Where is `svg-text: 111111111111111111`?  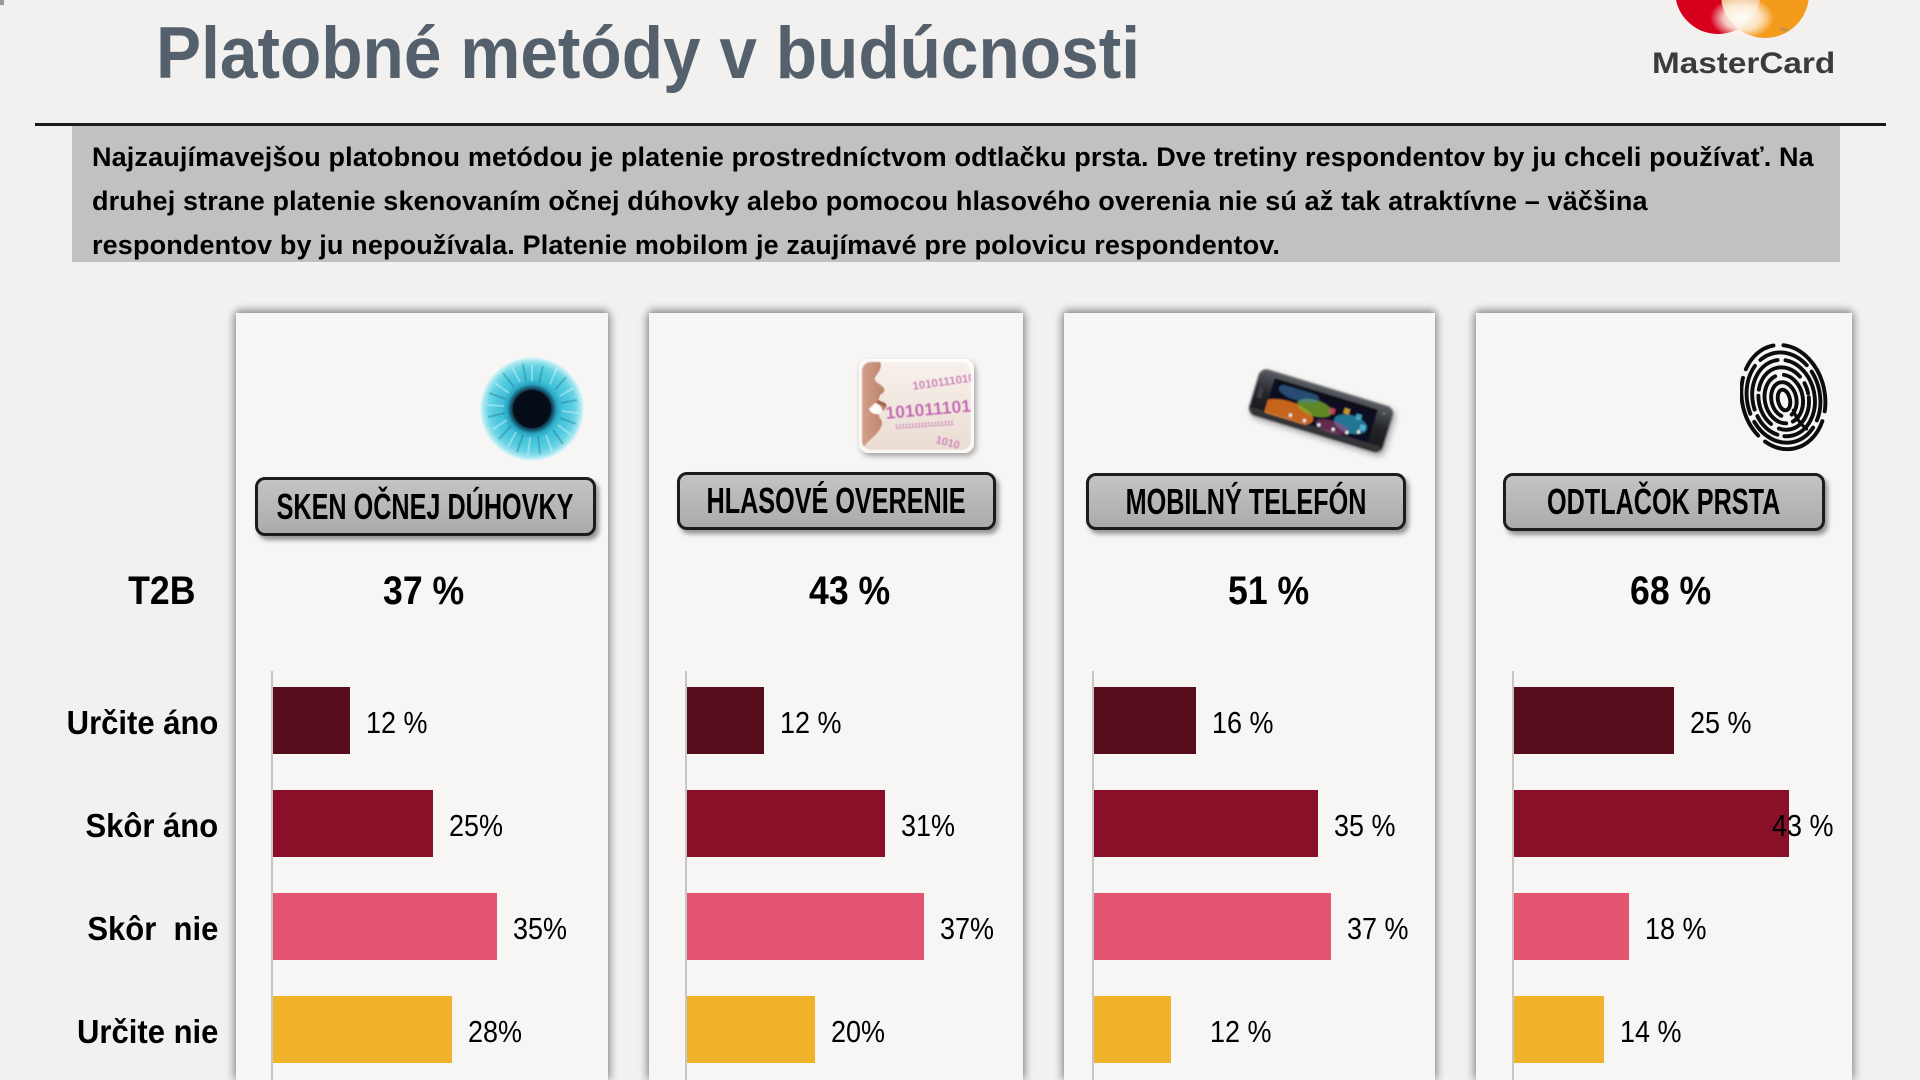
svg-text: 111111111111111111 is located at coordinates (925, 425).